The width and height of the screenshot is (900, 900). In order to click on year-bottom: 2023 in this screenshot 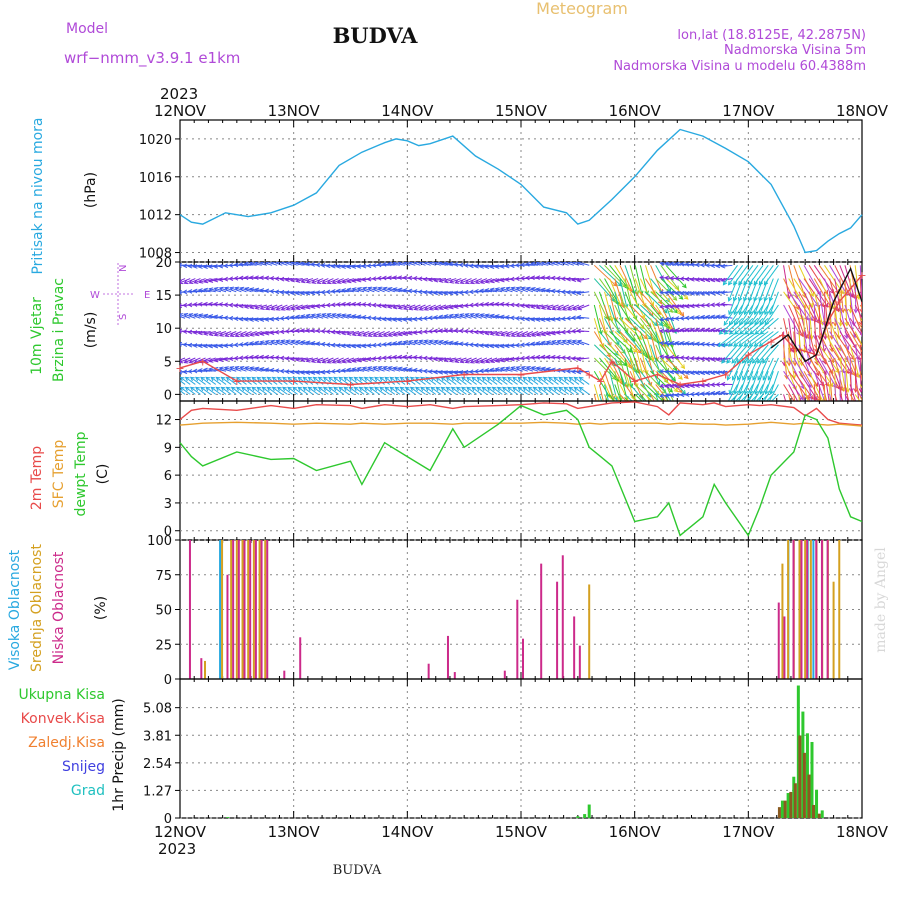, I will do `click(177, 849)`.